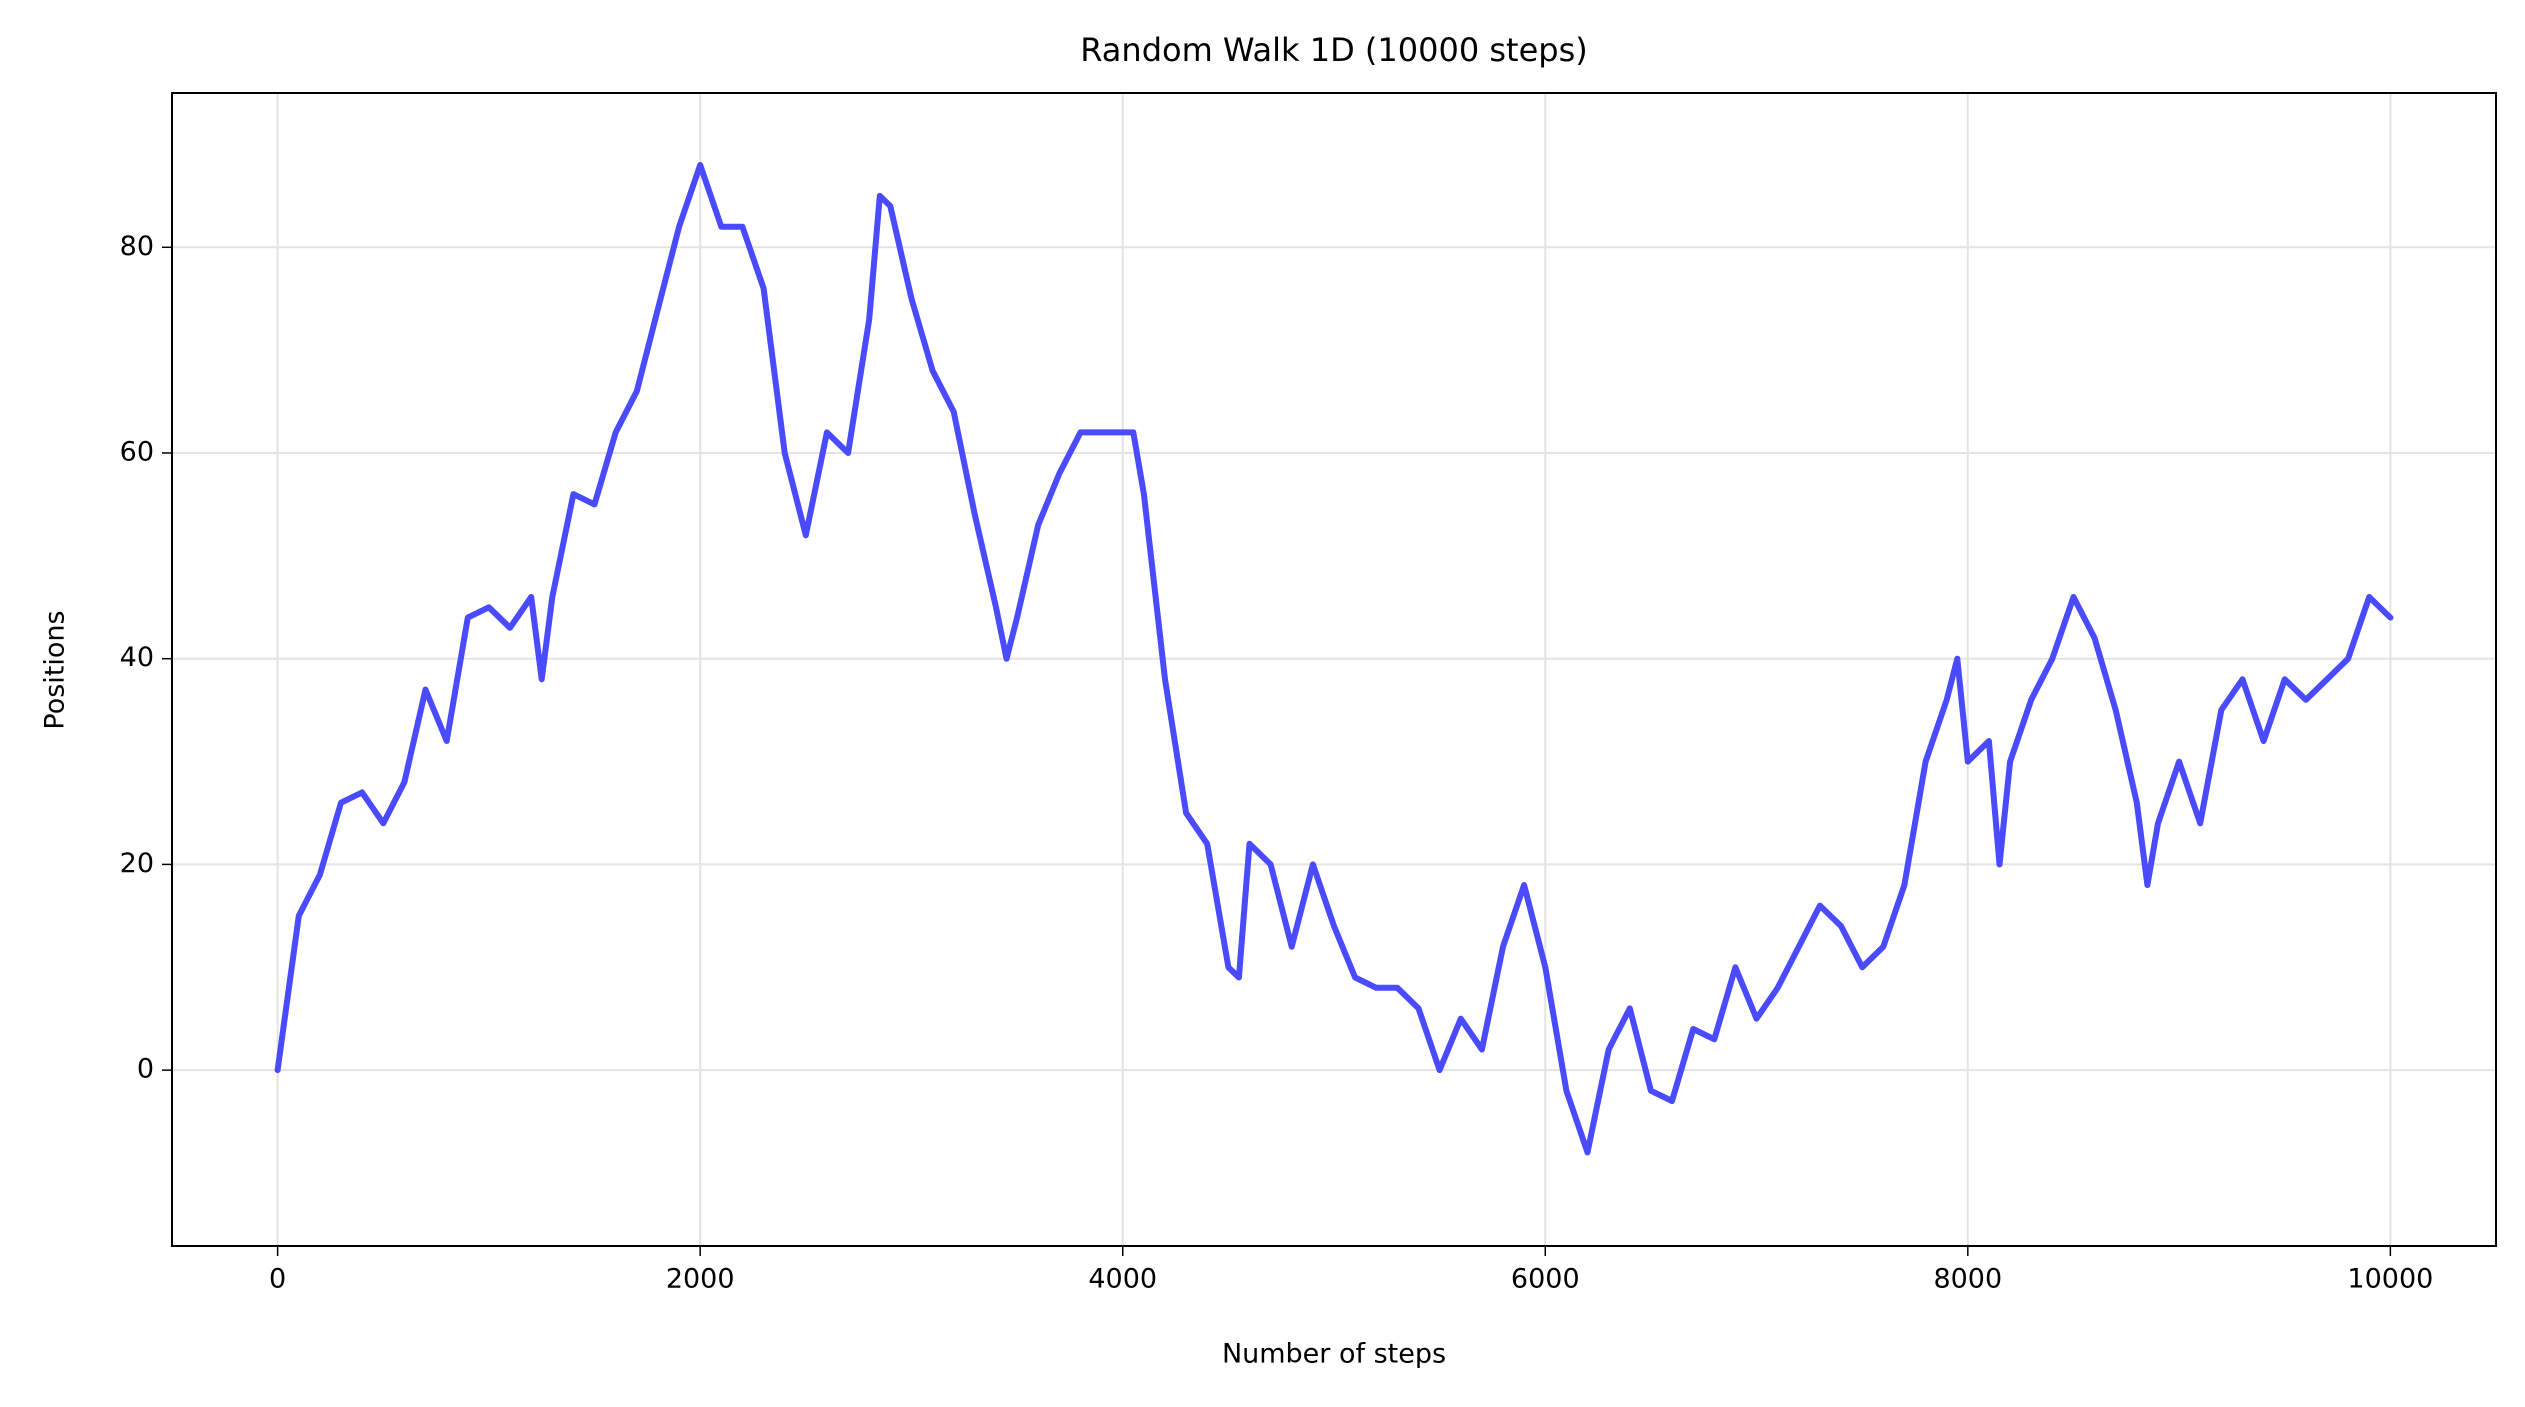 This screenshot has height=1407, width=2525. What do you see at coordinates (1334, 1354) in the screenshot?
I see `x-axis-label: Number of steps` at bounding box center [1334, 1354].